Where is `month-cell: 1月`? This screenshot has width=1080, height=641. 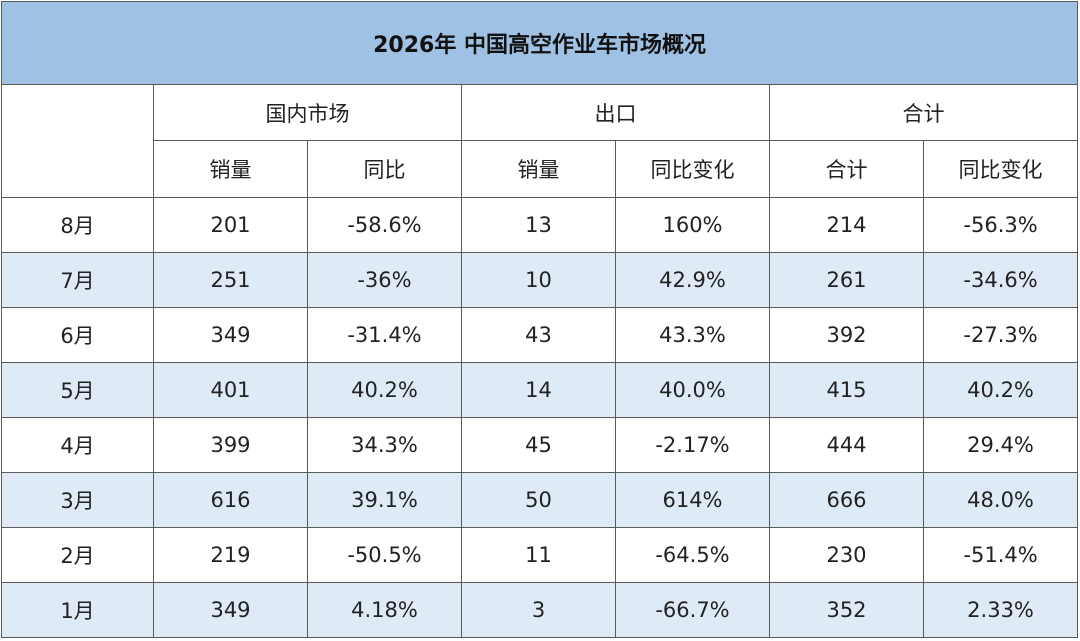
month-cell: 1月 is located at coordinates (77, 610).